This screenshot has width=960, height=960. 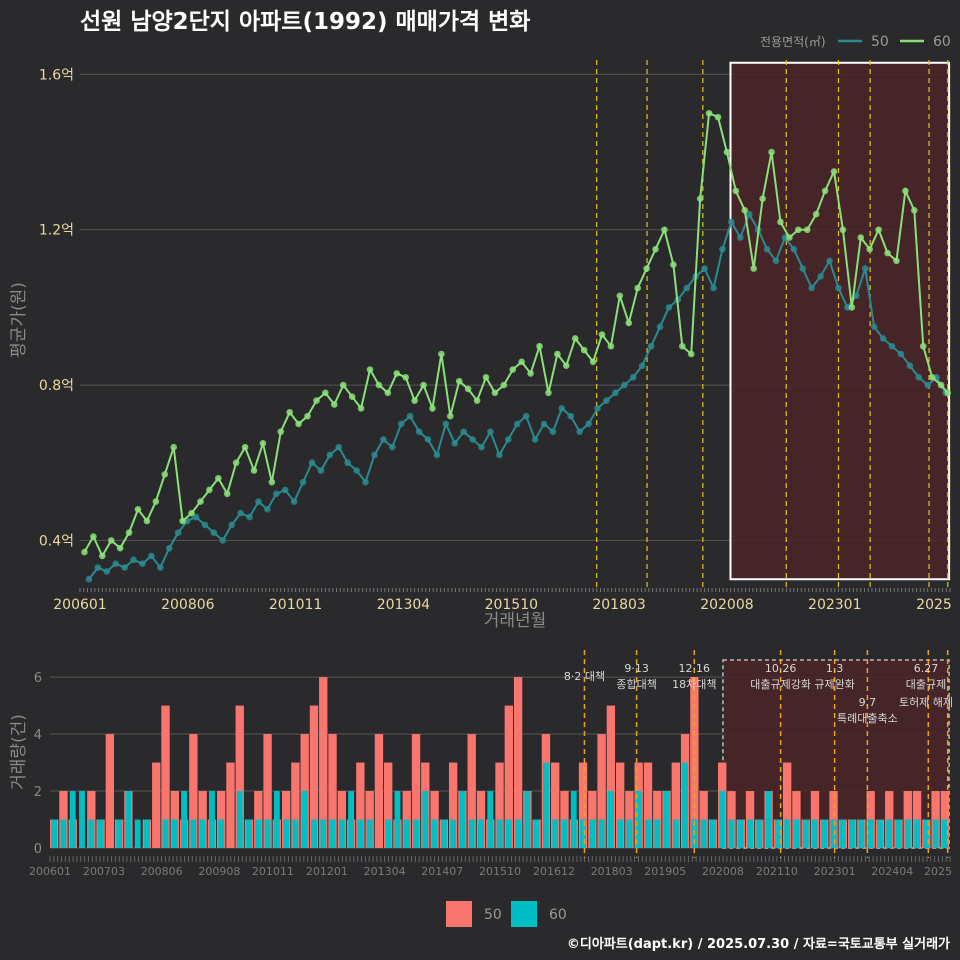 I want to click on volume-x-tick-label: 201011, so click(x=273, y=871).